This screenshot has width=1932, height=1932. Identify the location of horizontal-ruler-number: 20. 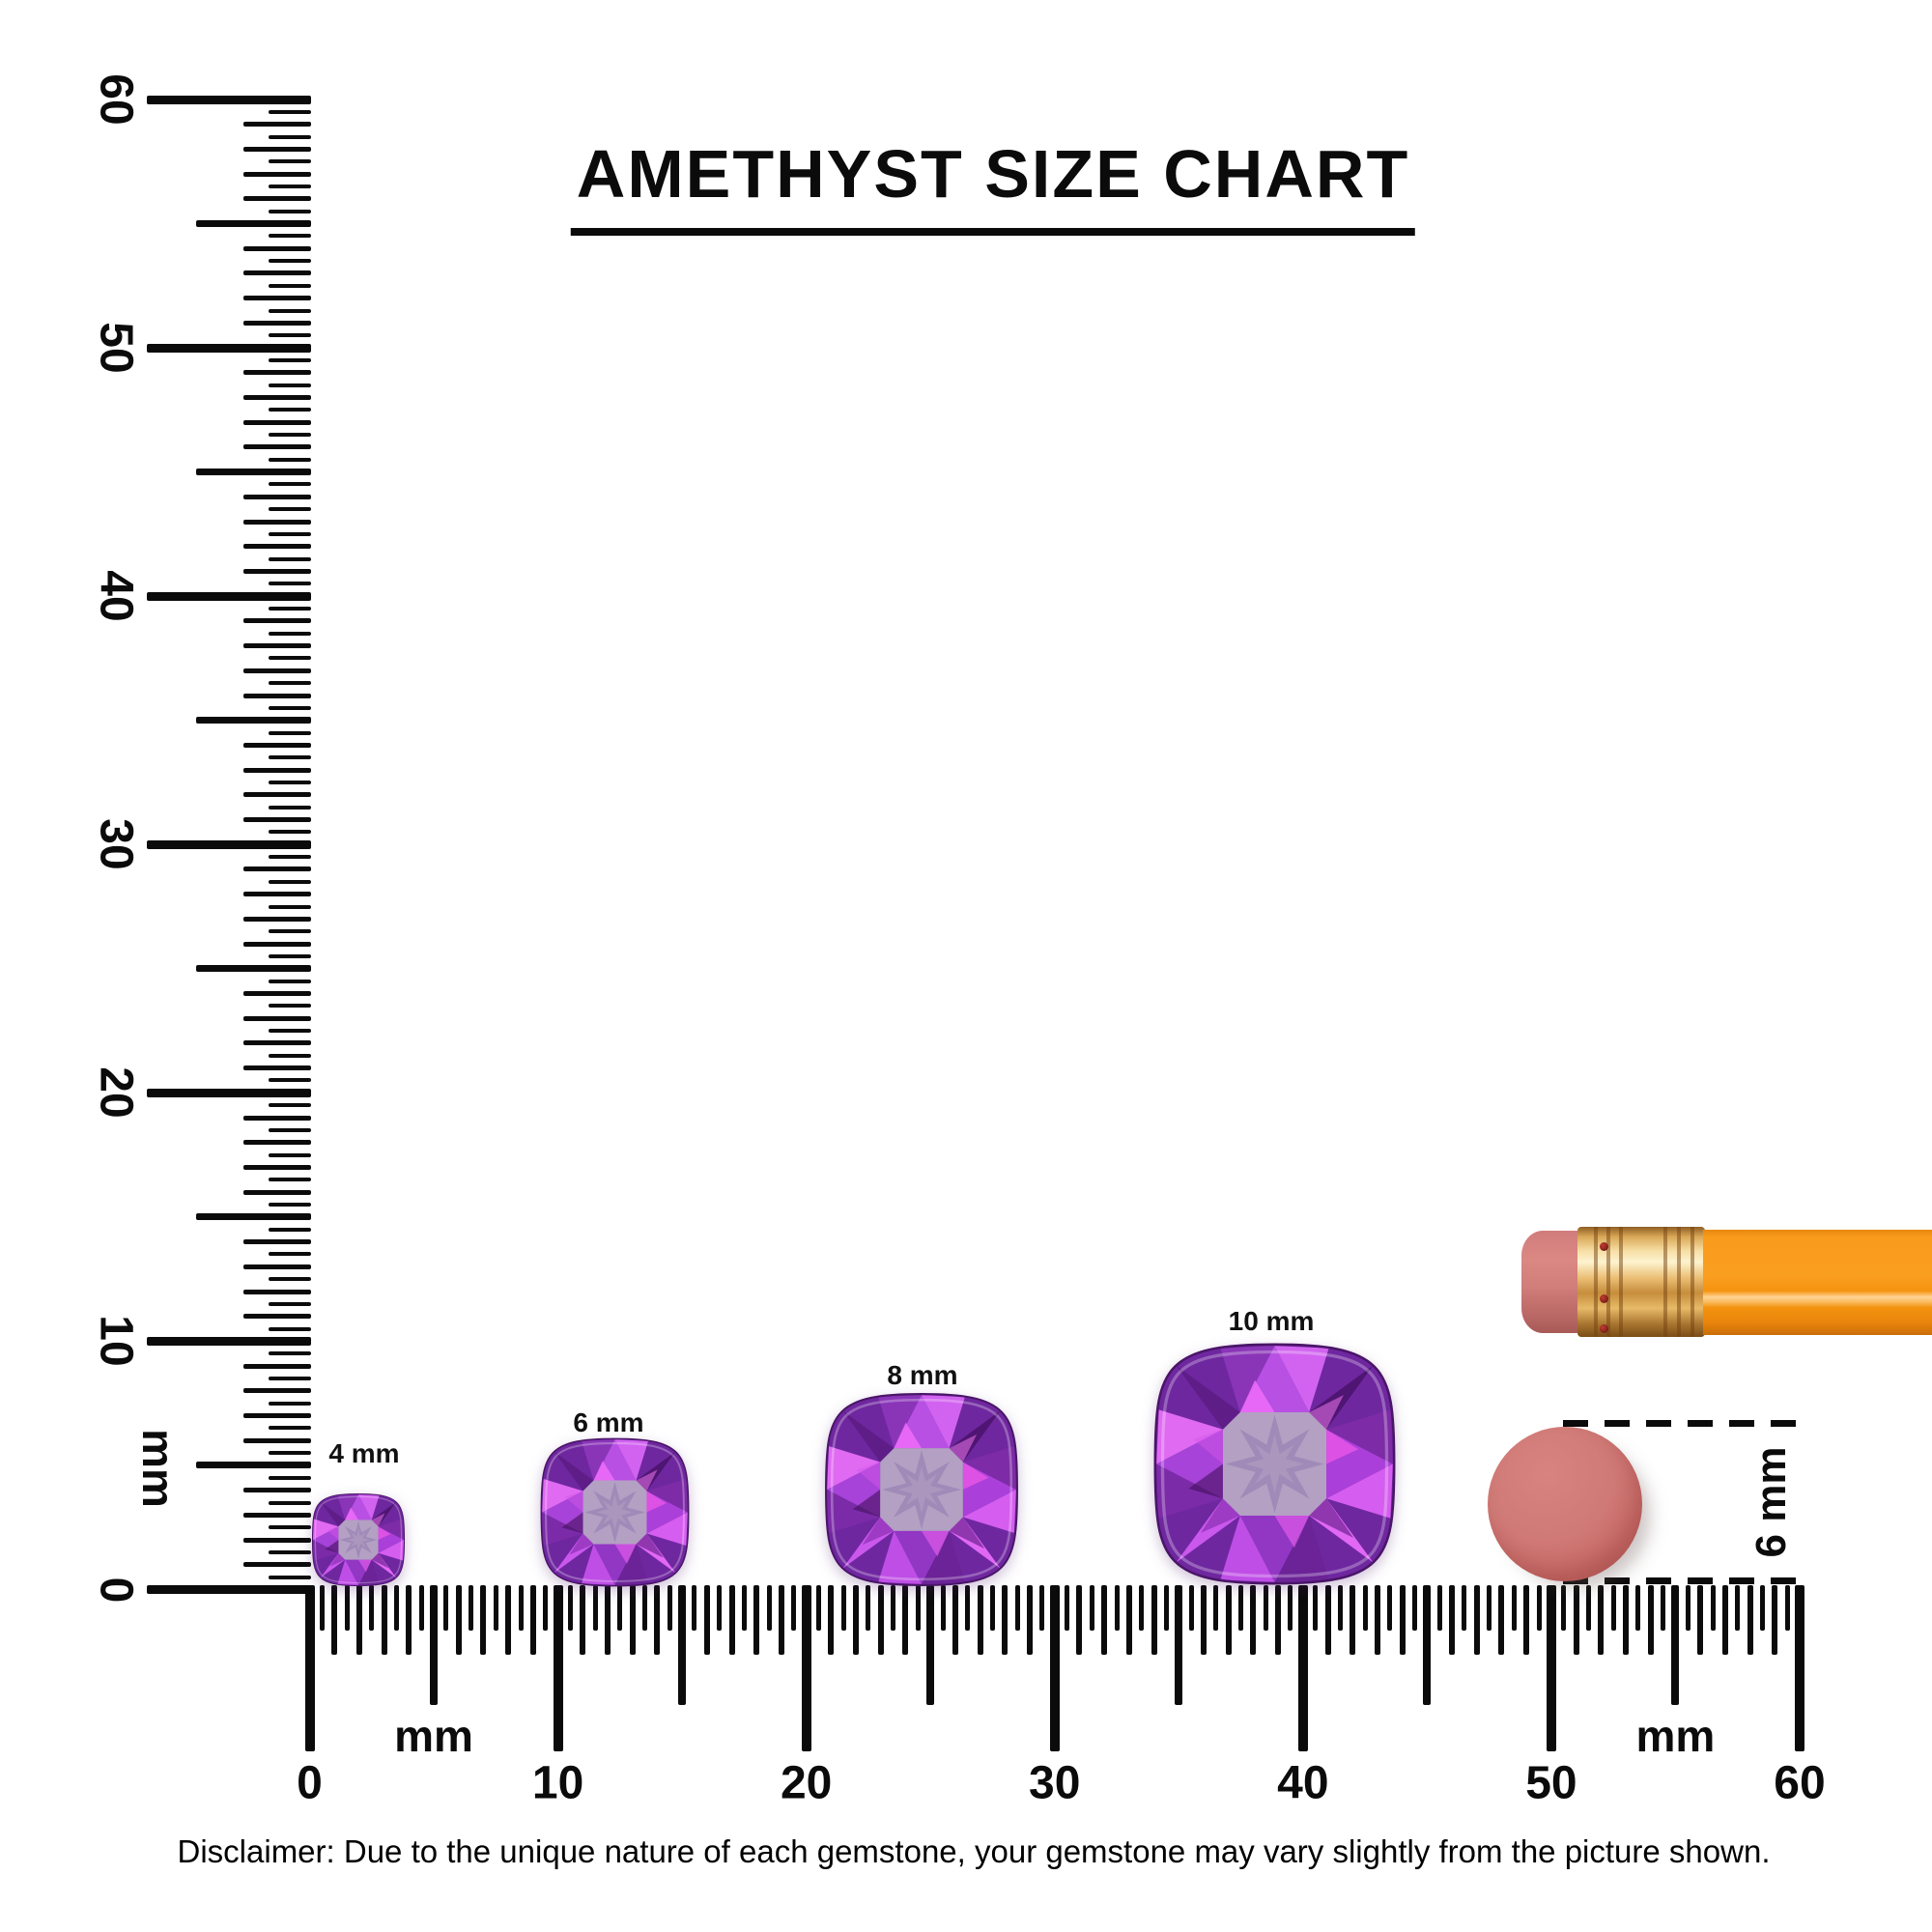
(806, 1783).